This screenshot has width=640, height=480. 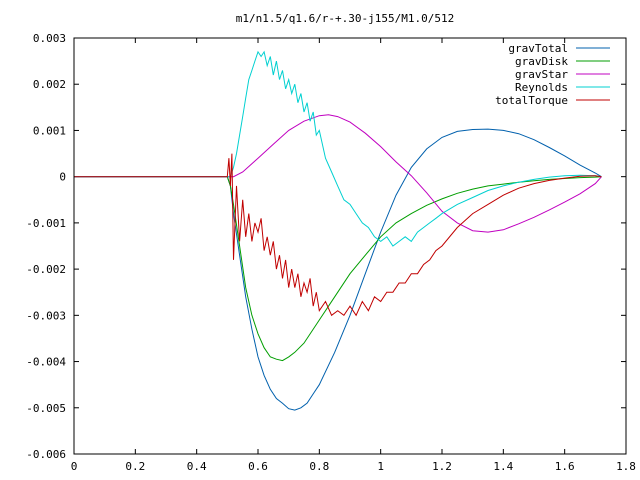 What do you see at coordinates (46, 315) in the screenshot?
I see `y-tick-label: -0.003` at bounding box center [46, 315].